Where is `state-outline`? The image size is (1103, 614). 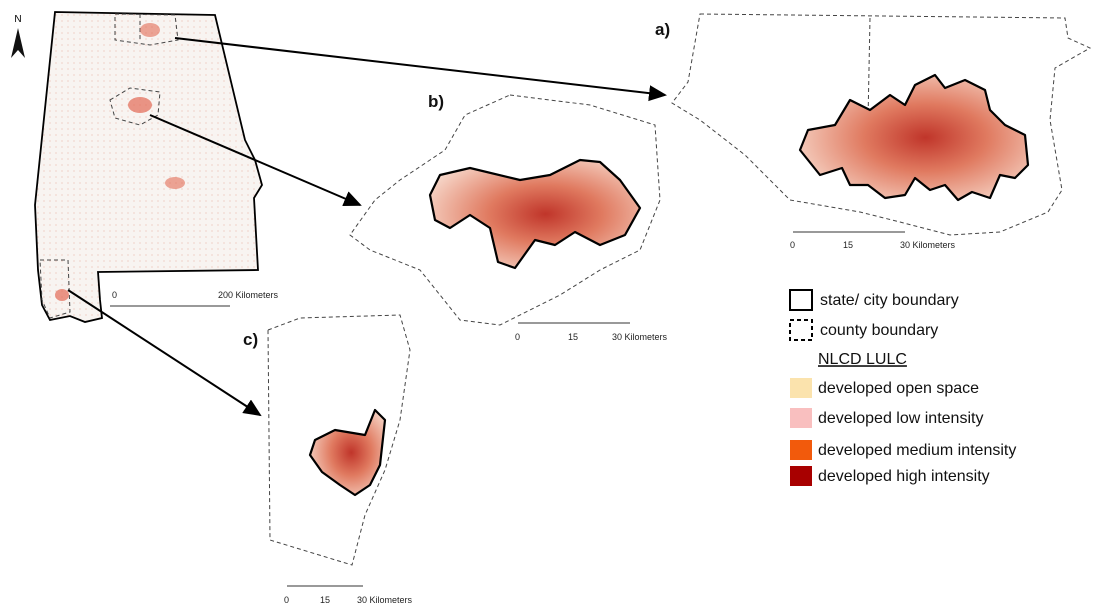
state-outline is located at coordinates (148, 167).